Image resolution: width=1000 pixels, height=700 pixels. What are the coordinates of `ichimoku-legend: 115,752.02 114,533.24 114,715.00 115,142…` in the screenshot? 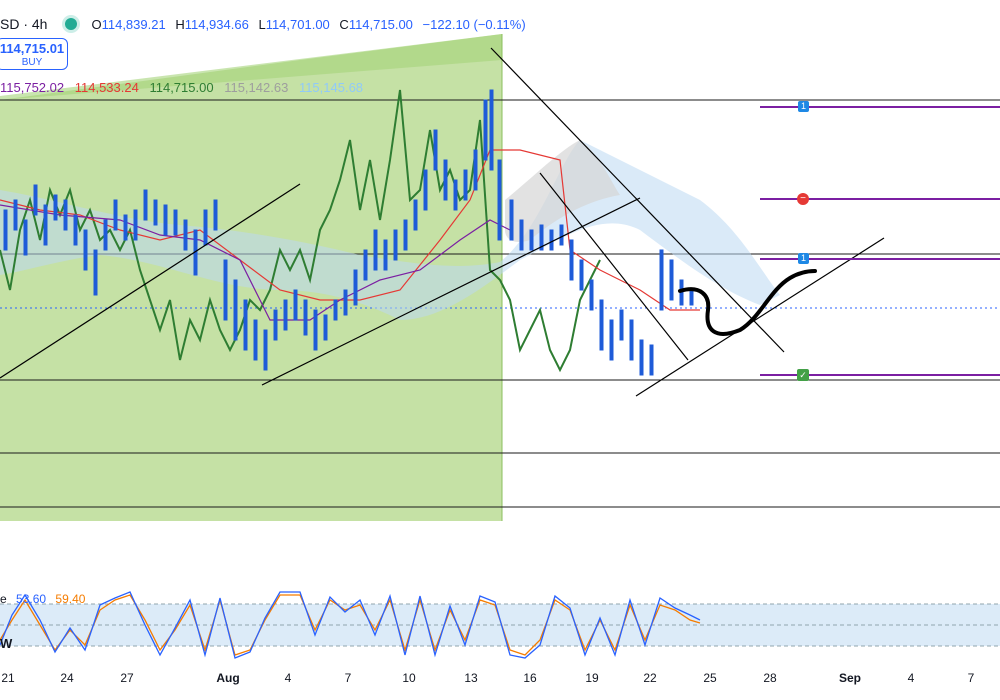 It's located at (185, 87).